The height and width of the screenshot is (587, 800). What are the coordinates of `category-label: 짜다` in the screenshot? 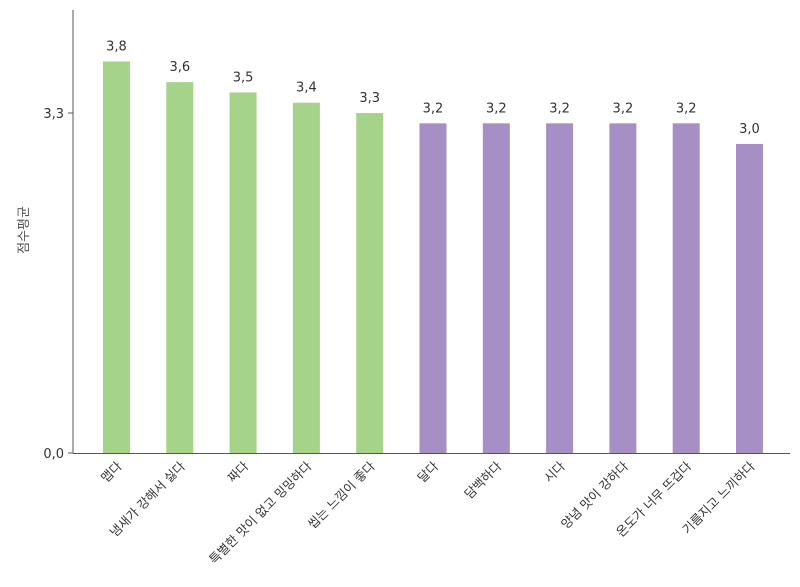 It's located at (237, 471).